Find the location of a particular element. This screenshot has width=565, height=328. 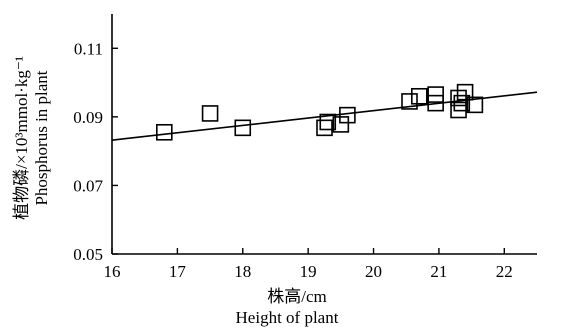

x-tick-label: 17 is located at coordinates (178, 271).